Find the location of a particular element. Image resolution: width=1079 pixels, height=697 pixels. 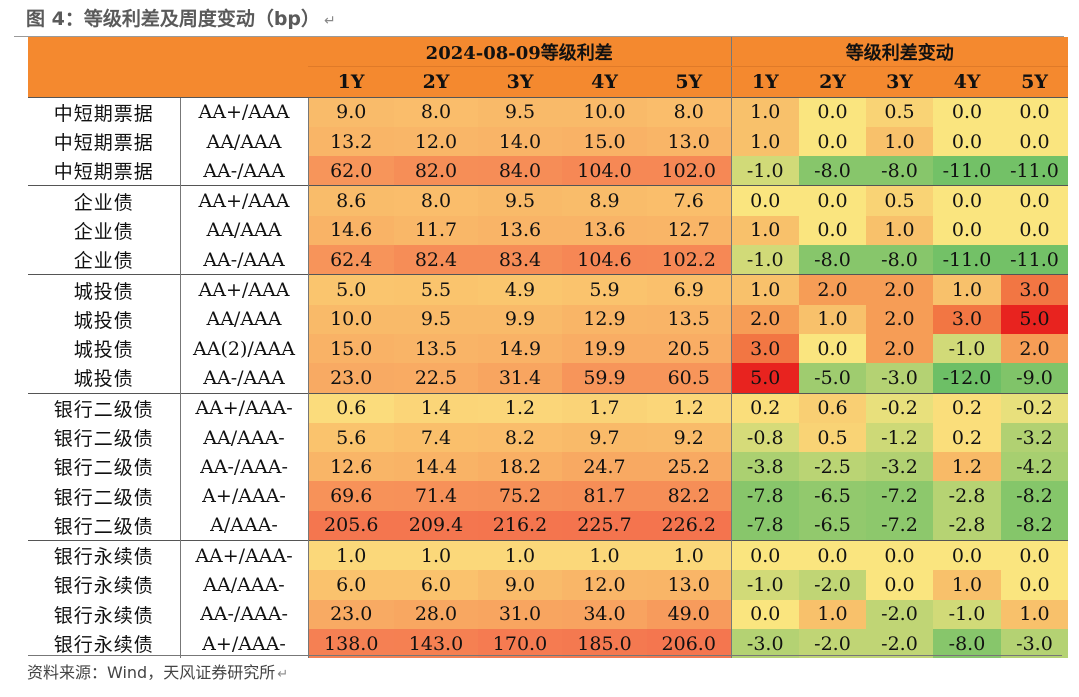

header-spread-5y: 5Y is located at coordinates (689, 82).